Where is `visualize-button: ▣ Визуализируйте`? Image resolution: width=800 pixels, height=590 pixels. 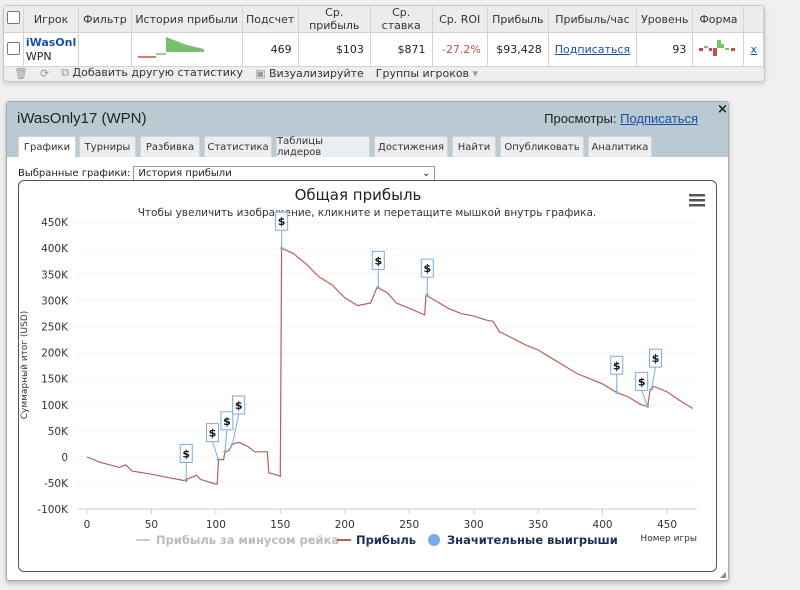
visualize-button: ▣ Визуализируйте is located at coordinates (309, 73).